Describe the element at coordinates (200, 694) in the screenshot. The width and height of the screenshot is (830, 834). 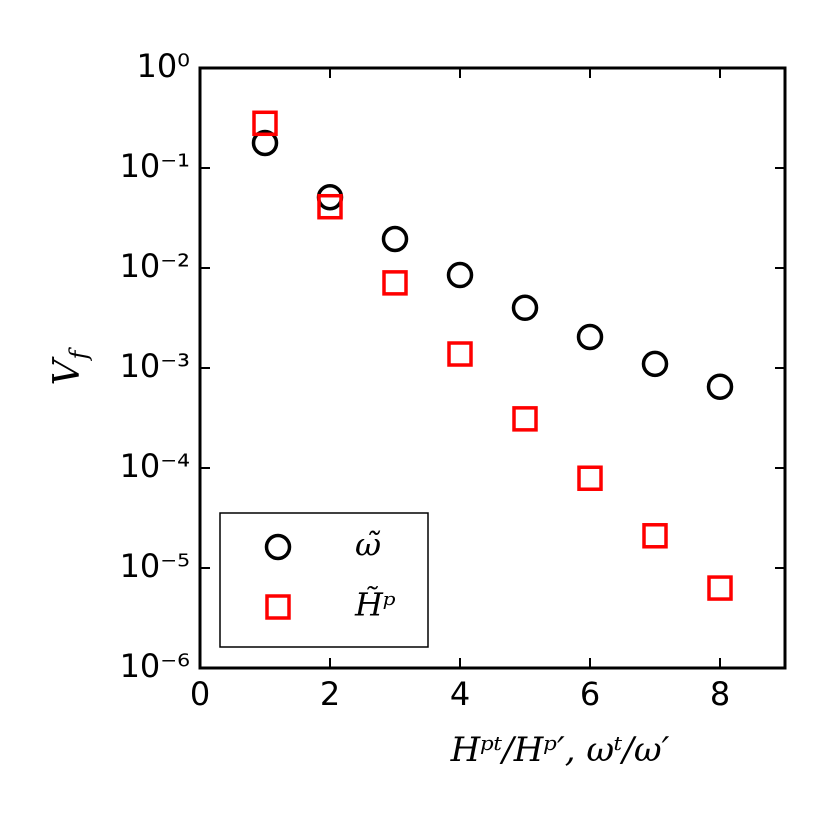
I see `x-tick-label: 0` at that location.